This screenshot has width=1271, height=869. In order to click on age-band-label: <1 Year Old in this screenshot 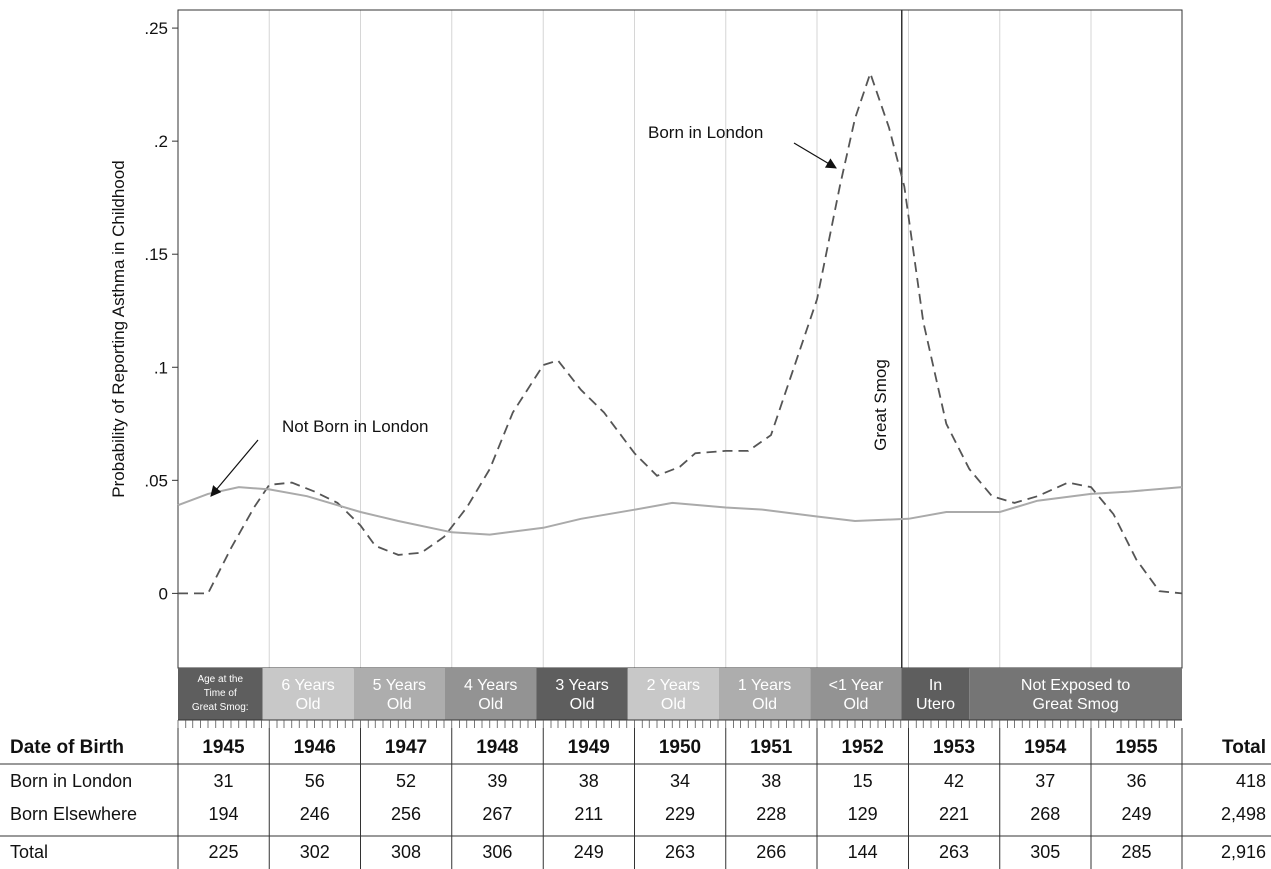, I will do `click(856, 695)`.